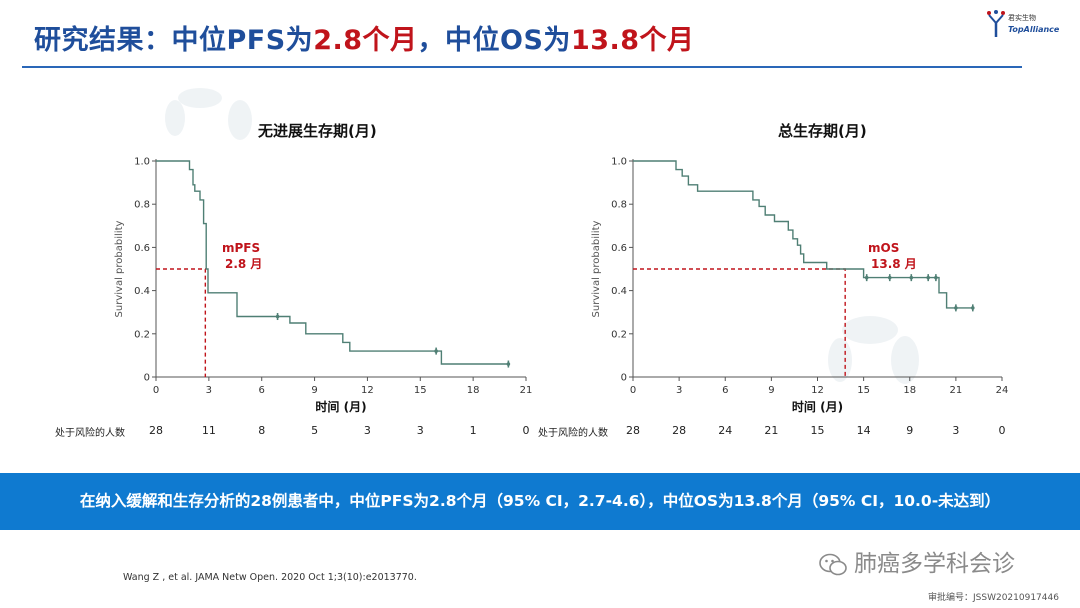  Describe the element at coordinates (619, 291) in the screenshot. I see `os-y-tick-label: 0.4` at that location.